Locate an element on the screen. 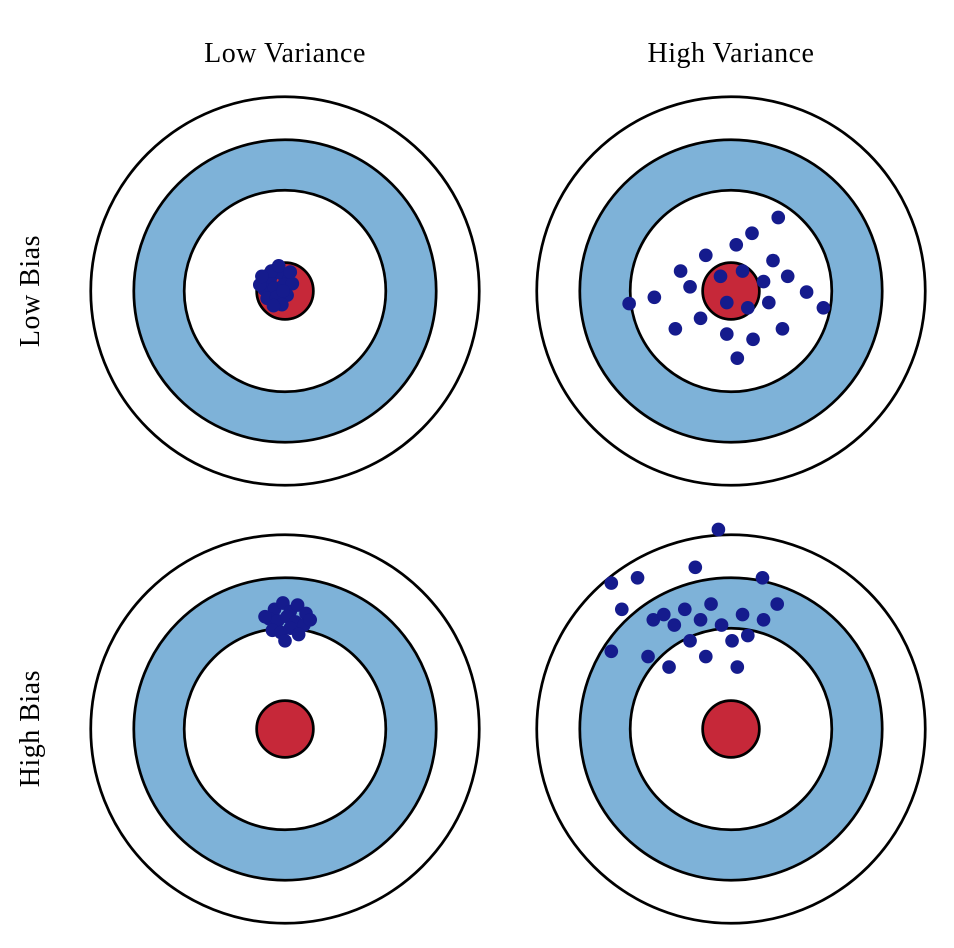  column-header-low-variance: Low Variance is located at coordinates (285, 36).